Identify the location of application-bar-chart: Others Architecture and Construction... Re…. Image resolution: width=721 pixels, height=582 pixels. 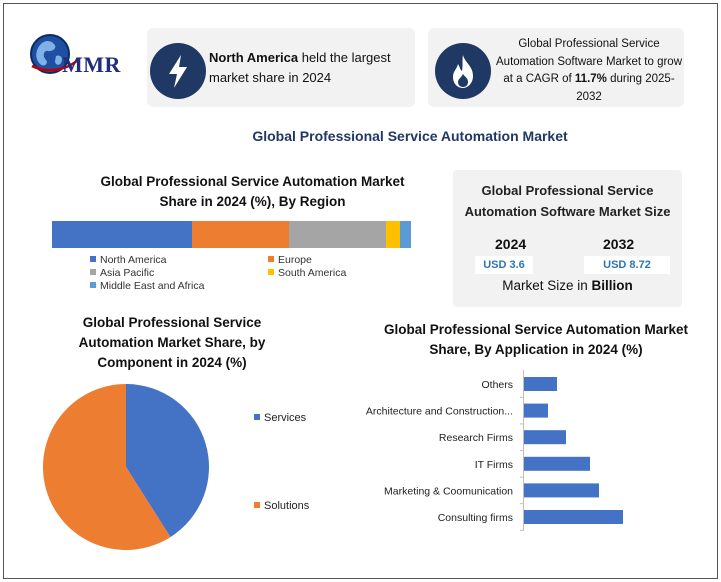
(494, 450).